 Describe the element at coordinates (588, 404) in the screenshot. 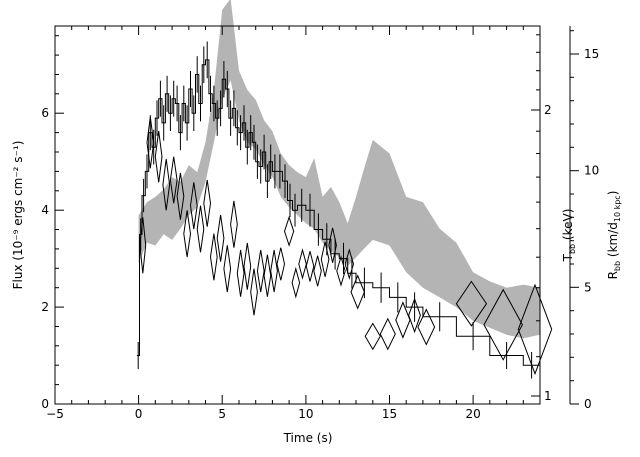

I see `radius-tick-label: 0` at that location.